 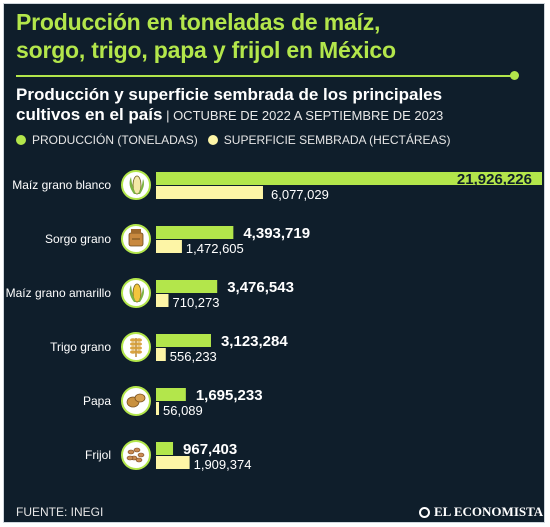 What do you see at coordinates (308, 115) in the screenshot?
I see `subtitle-period: OCTUBRE DE 2022 A SEPTIEMBRE DE 2023` at bounding box center [308, 115].